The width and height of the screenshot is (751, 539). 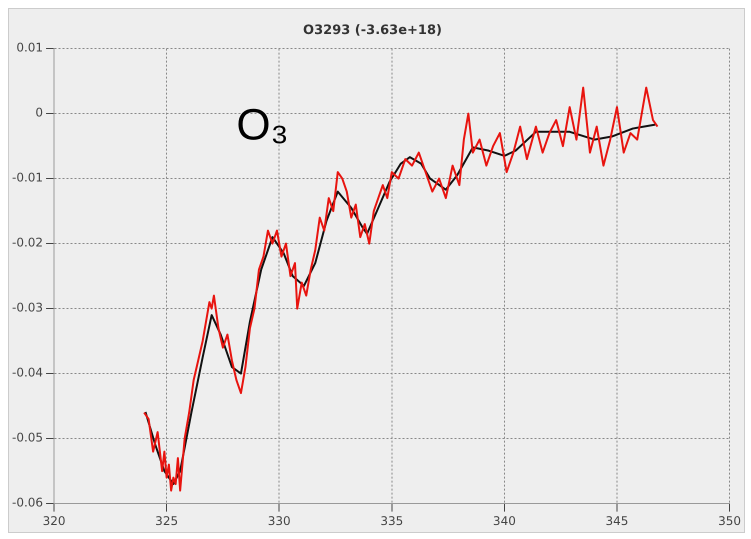 What do you see at coordinates (39, 113) in the screenshot?
I see `y-tick-label: 0` at bounding box center [39, 113].